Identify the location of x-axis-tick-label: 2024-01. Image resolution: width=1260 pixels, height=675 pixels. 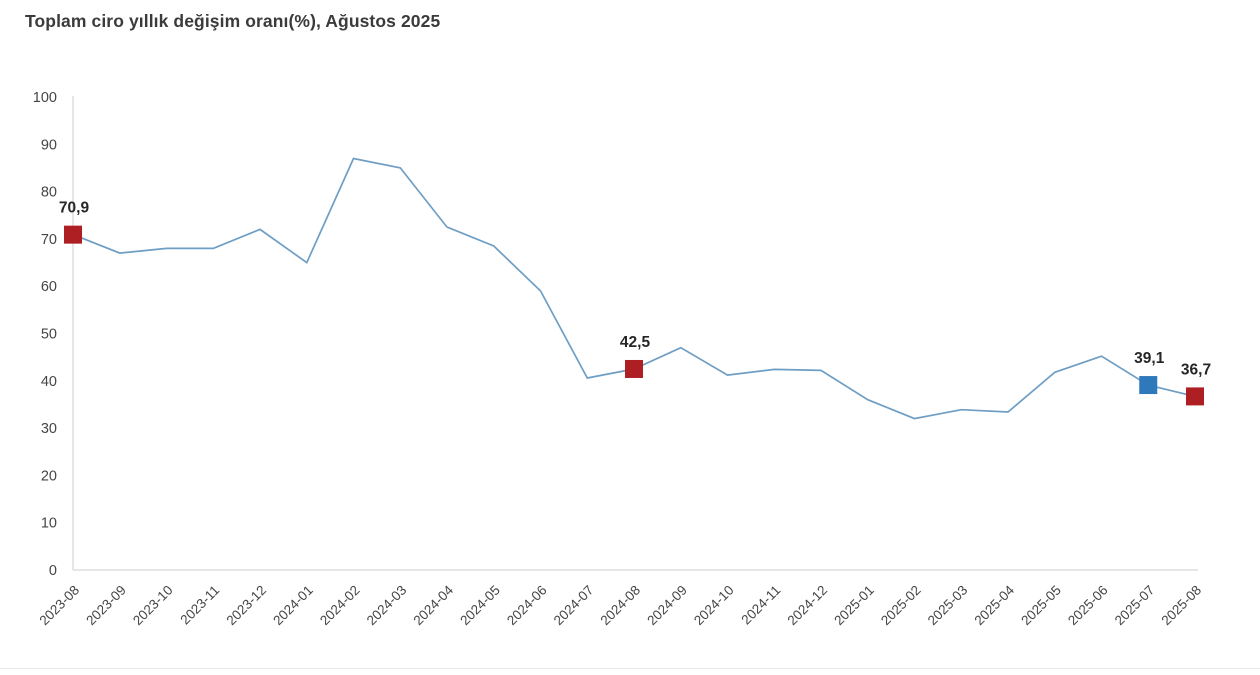
(293, 606).